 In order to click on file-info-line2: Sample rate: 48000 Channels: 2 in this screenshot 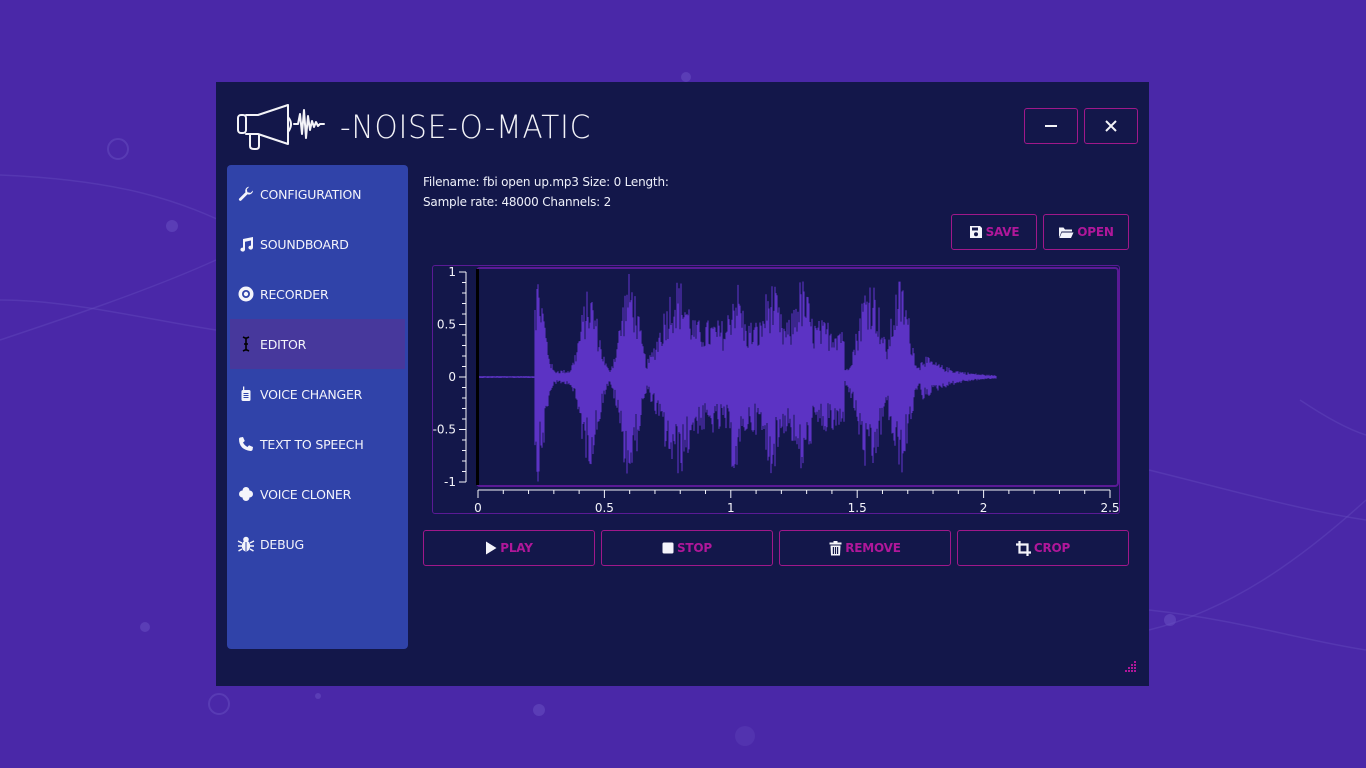, I will do `click(517, 202)`.